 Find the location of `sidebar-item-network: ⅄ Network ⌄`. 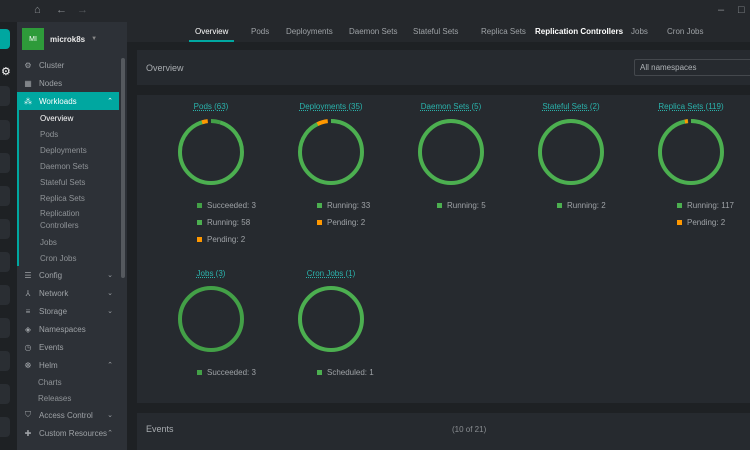

sidebar-item-network: ⅄ Network ⌄ is located at coordinates (68, 293).